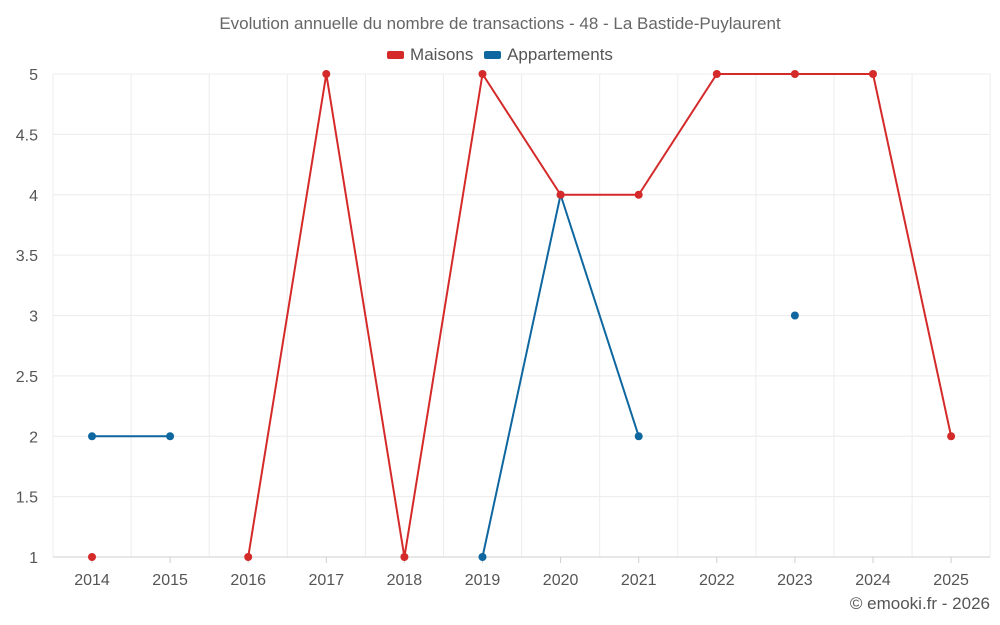  Describe the element at coordinates (483, 580) in the screenshot. I see `x-tick-label: 2019` at that location.